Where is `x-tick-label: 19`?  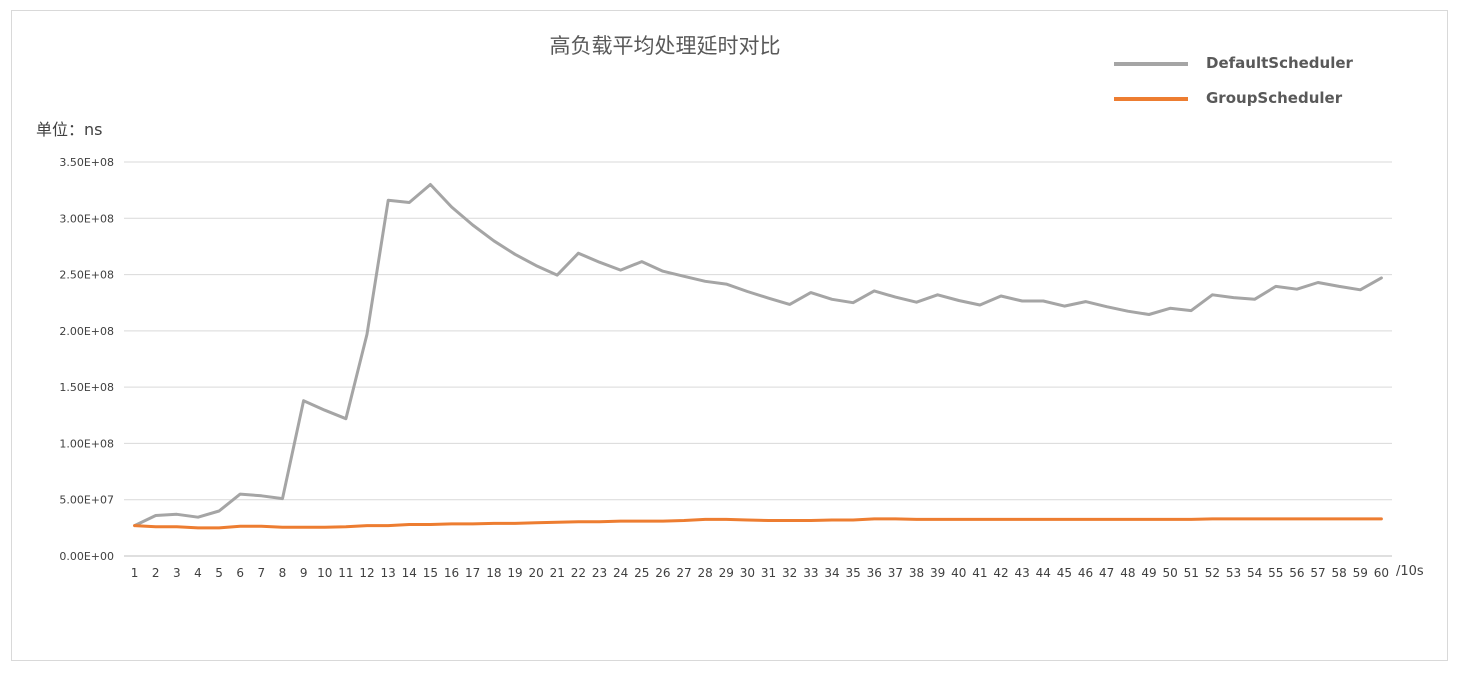 x-tick-label: 19 is located at coordinates (514, 573).